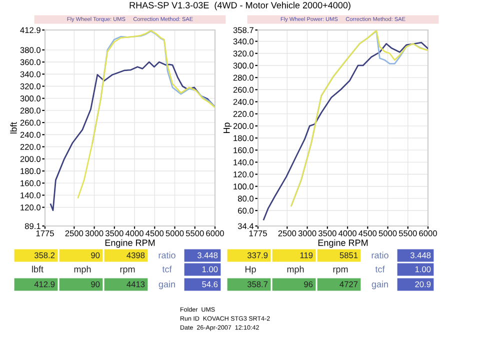  Describe the element at coordinates (246, 199) in the screenshot. I see `y-tick-label: 80.0` at that location.